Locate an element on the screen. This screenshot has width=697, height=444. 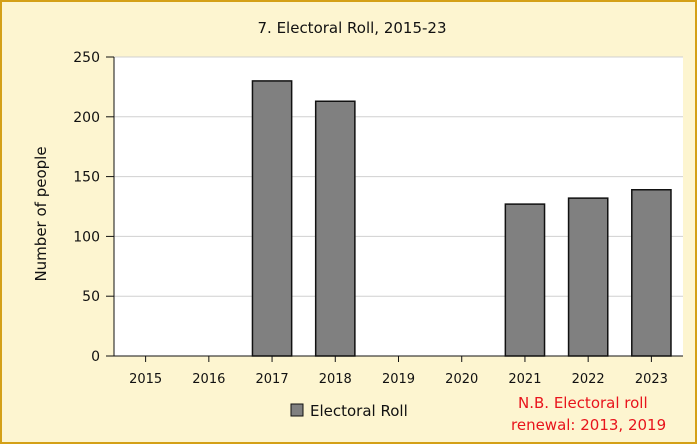
y-tick-label: 50 is located at coordinates (91, 297).